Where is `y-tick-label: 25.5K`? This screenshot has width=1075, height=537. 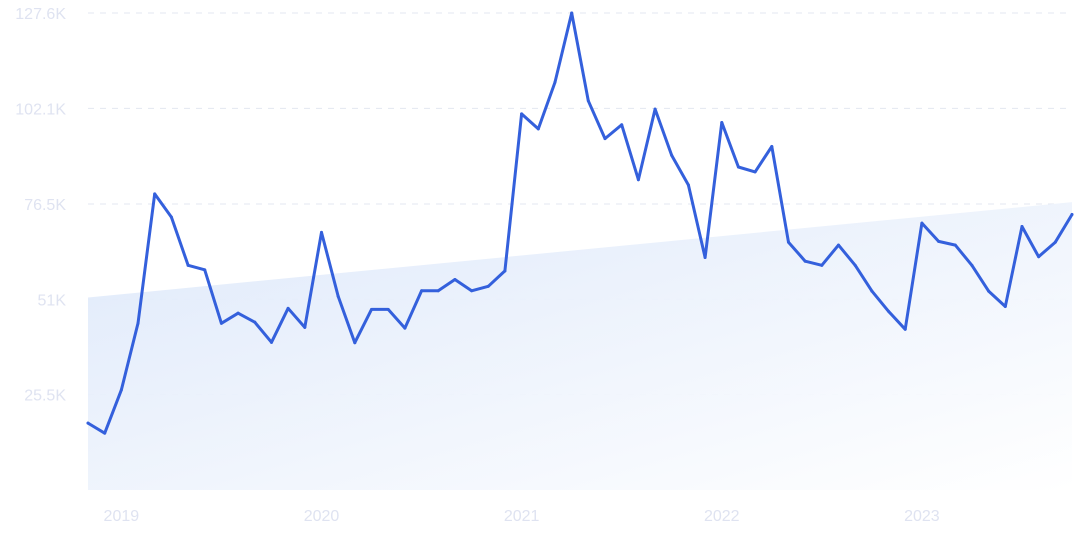
y-tick-label: 25.5K is located at coordinates (45, 396).